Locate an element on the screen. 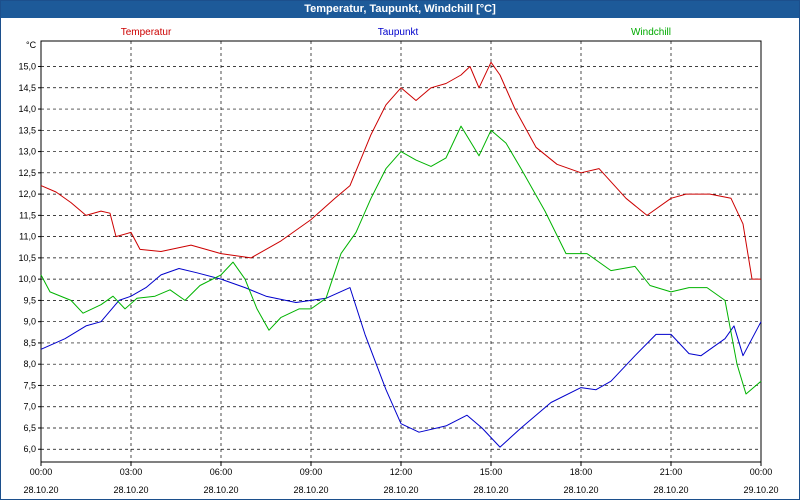 This screenshot has width=800, height=500. x-tick-time: 15:00 is located at coordinates (491, 472).